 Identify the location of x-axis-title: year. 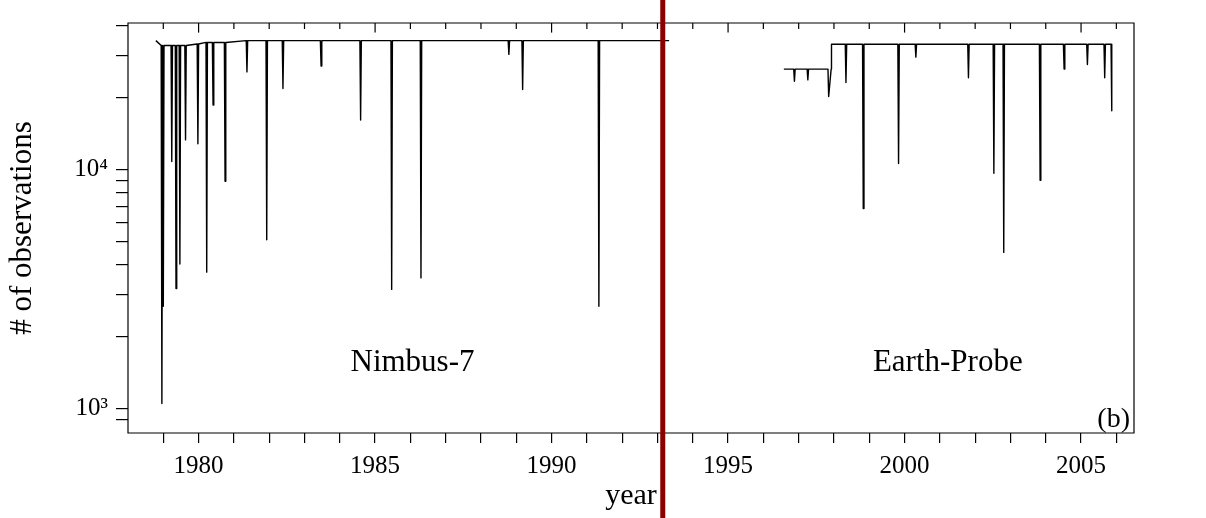
(631, 493).